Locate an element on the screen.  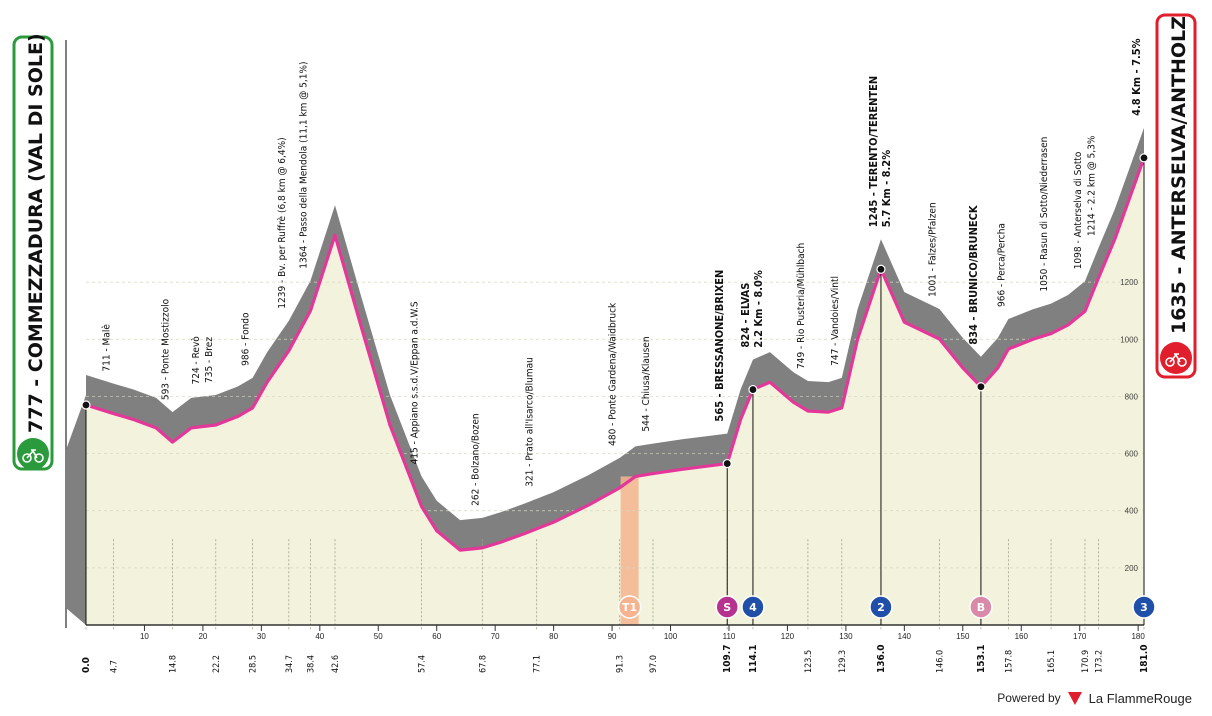
x-tick-label: 110 is located at coordinates (729, 636).